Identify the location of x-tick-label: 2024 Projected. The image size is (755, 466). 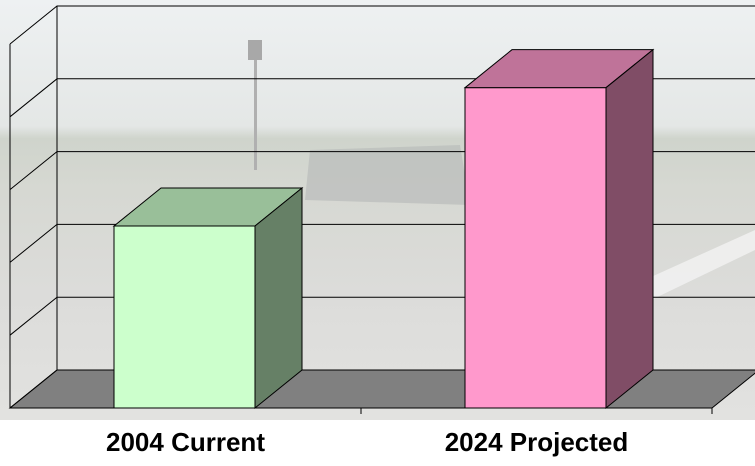
(537, 442).